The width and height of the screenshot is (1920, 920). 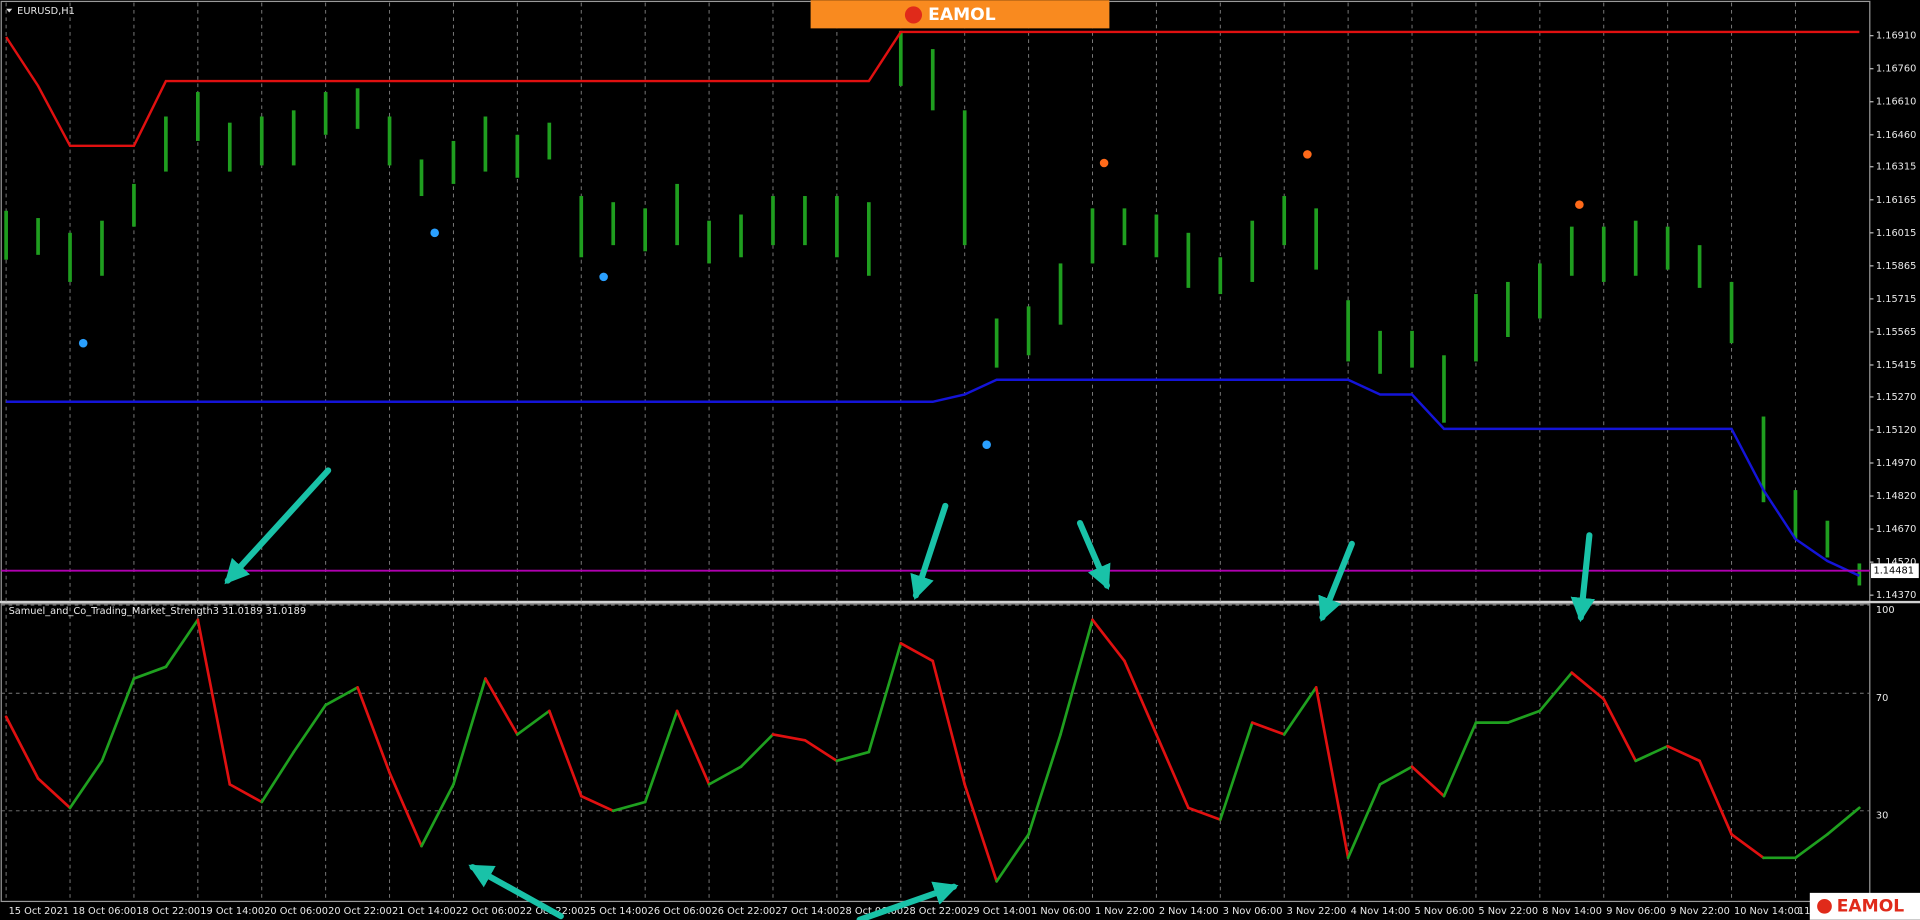 What do you see at coordinates (962, 15) in the screenshot?
I see `top-logo: EAMOL` at bounding box center [962, 15].